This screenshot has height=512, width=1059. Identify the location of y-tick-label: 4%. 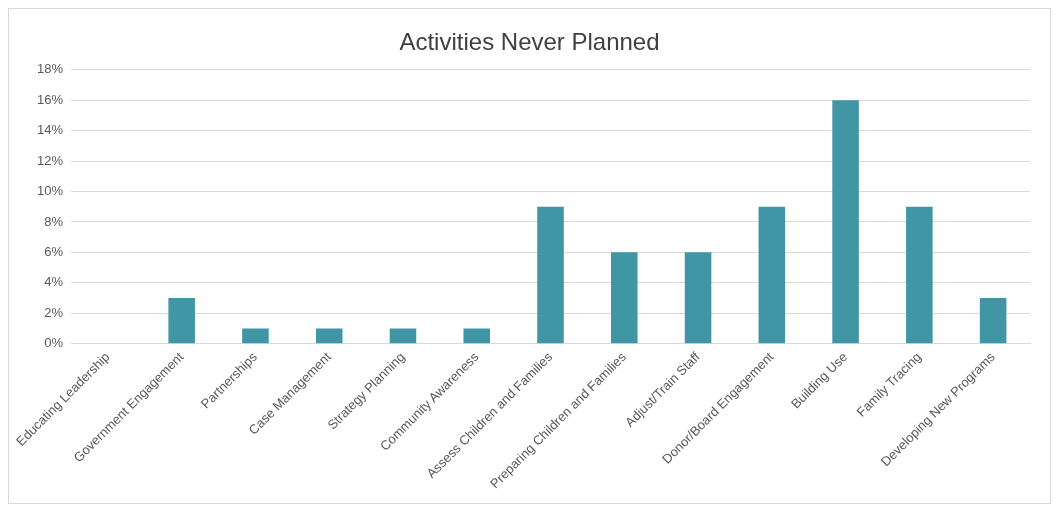
(54, 282).